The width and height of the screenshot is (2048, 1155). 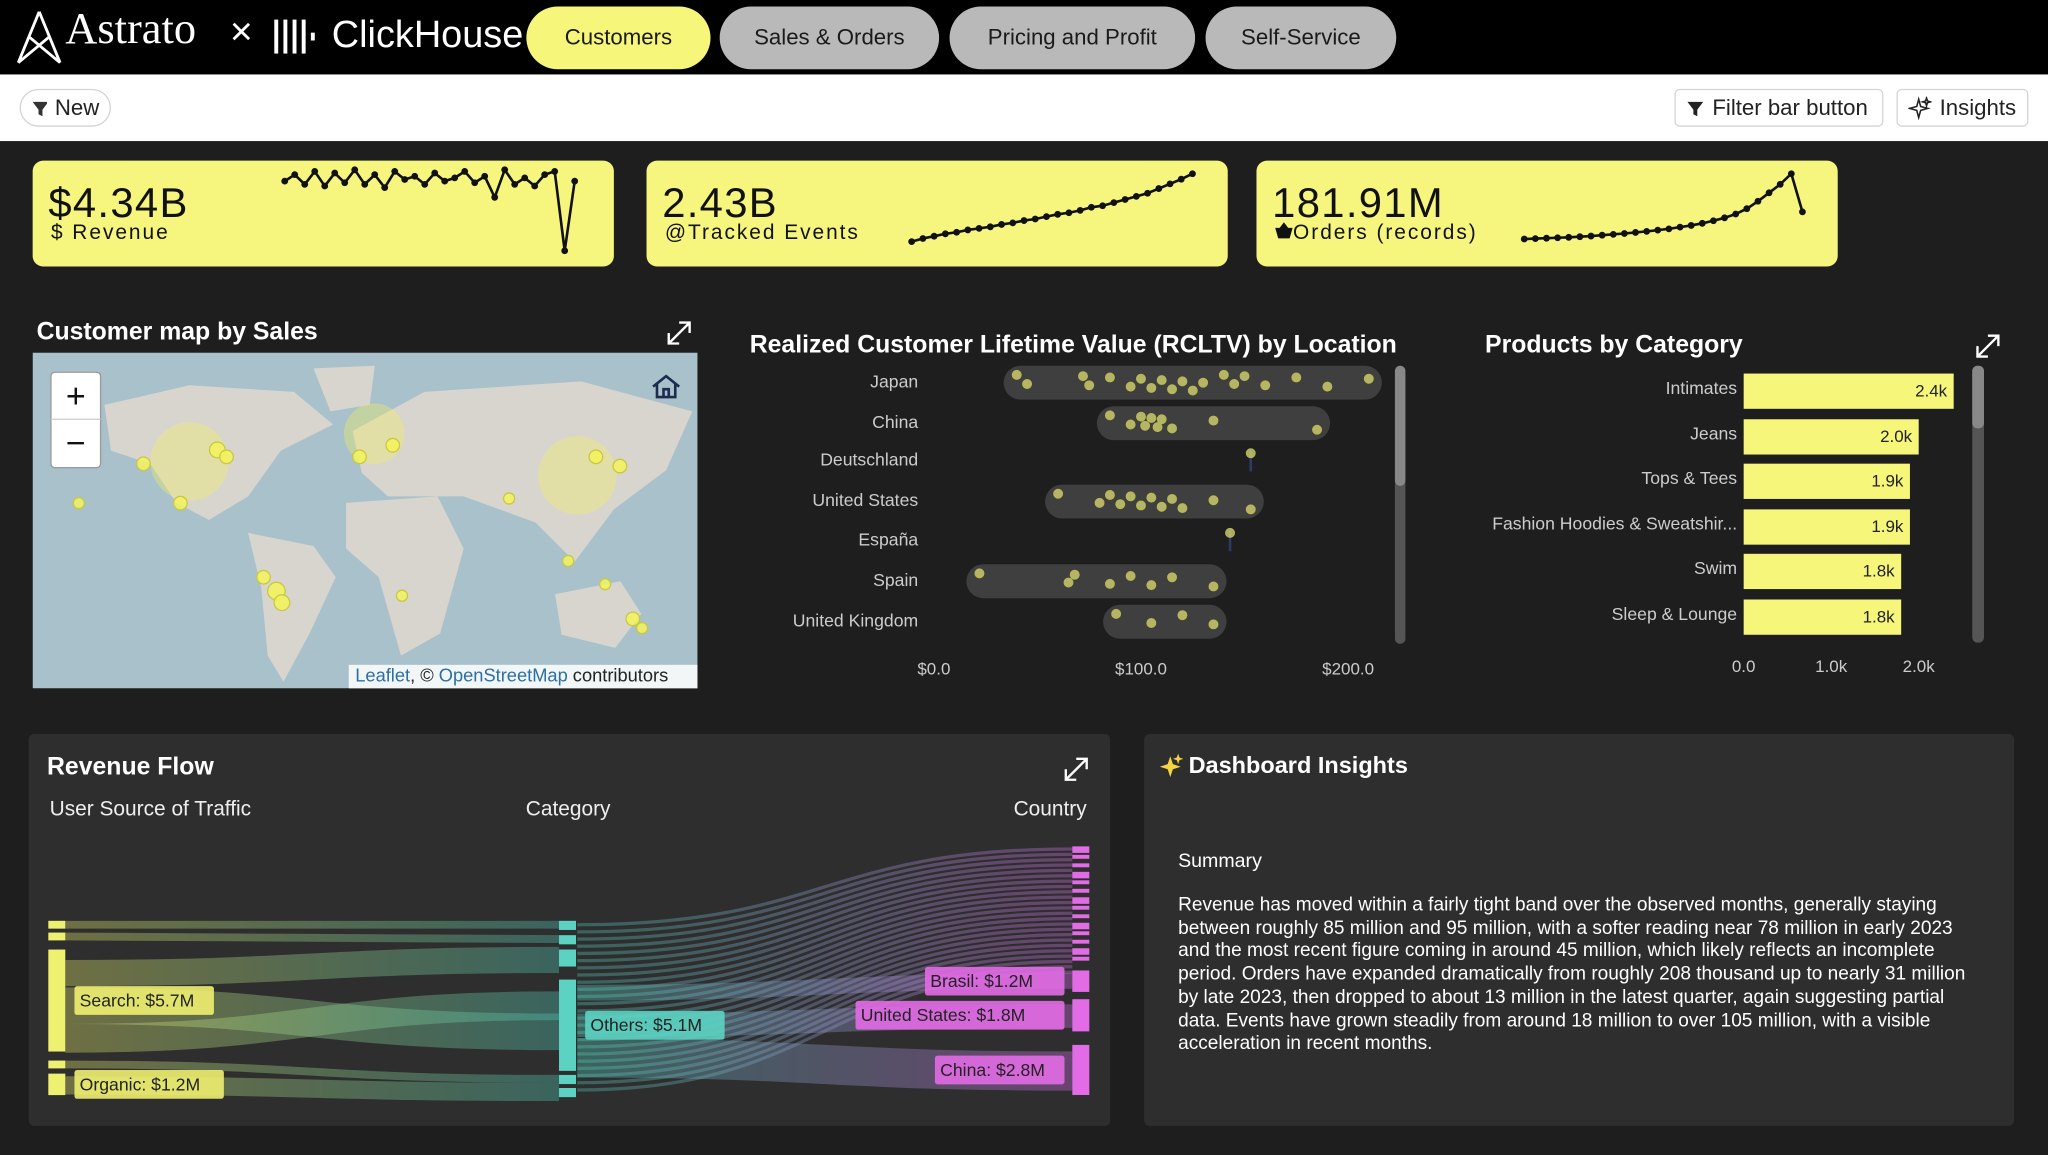 What do you see at coordinates (1579, 930) in the screenshot?
I see `insights-panel` at bounding box center [1579, 930].